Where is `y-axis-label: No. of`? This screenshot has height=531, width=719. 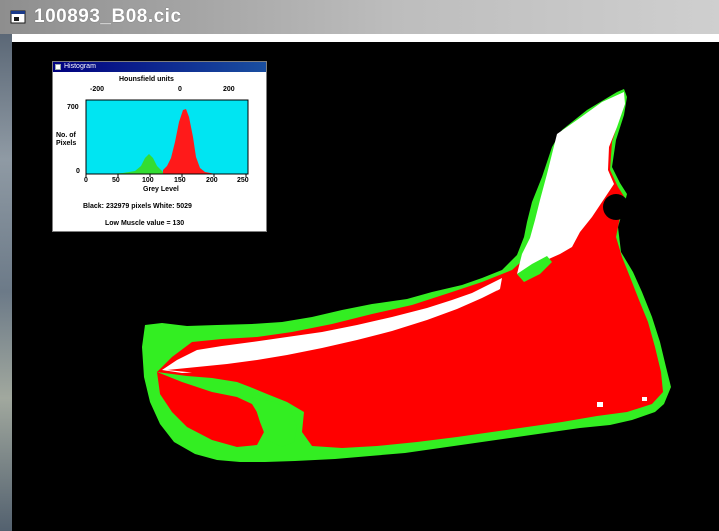
y-axis-label: No. of is located at coordinates (66, 135).